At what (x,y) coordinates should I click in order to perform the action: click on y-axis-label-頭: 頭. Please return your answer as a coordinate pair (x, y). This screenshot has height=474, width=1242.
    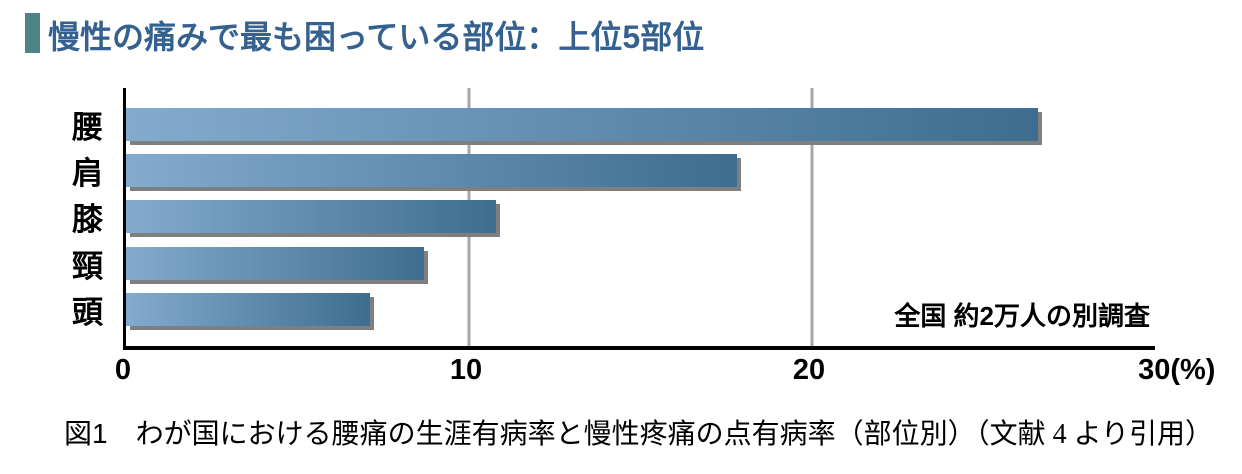
    Looking at the image, I should click on (87, 312).